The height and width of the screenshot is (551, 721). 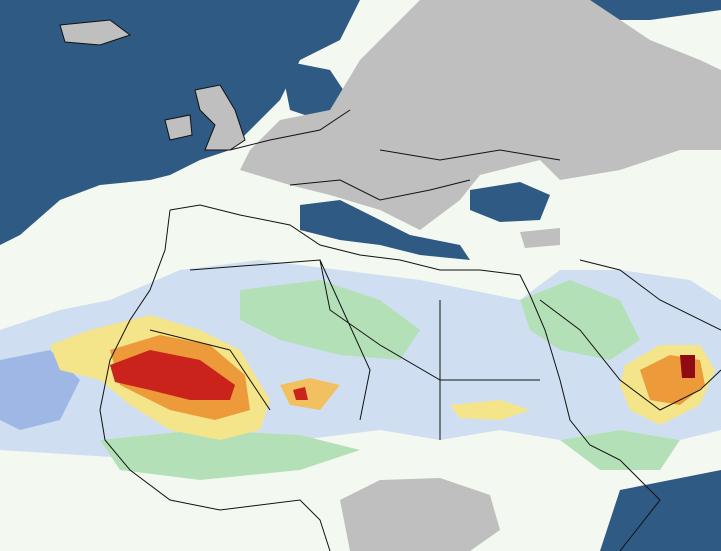 What do you see at coordinates (310, 394) in the screenshot?
I see `dust-yellow-mali` at bounding box center [310, 394].